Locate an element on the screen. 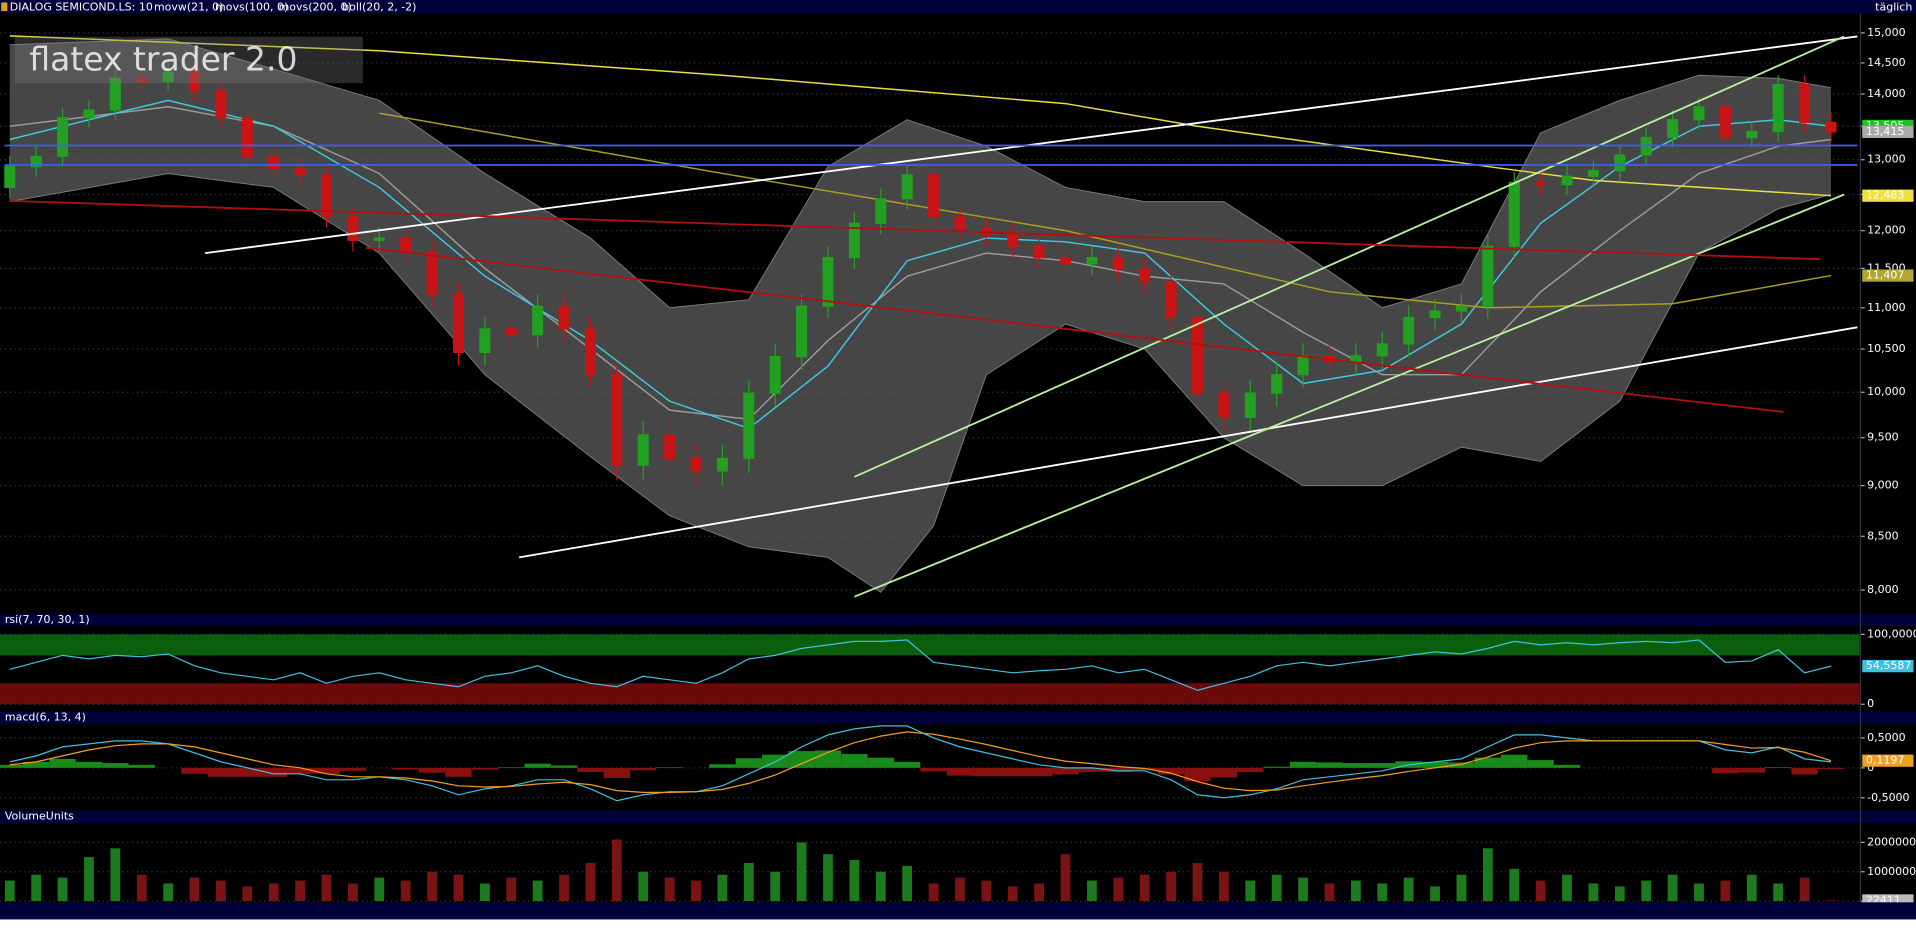 This screenshot has height=939, width=1916. macd-line is located at coordinates (920, 762).